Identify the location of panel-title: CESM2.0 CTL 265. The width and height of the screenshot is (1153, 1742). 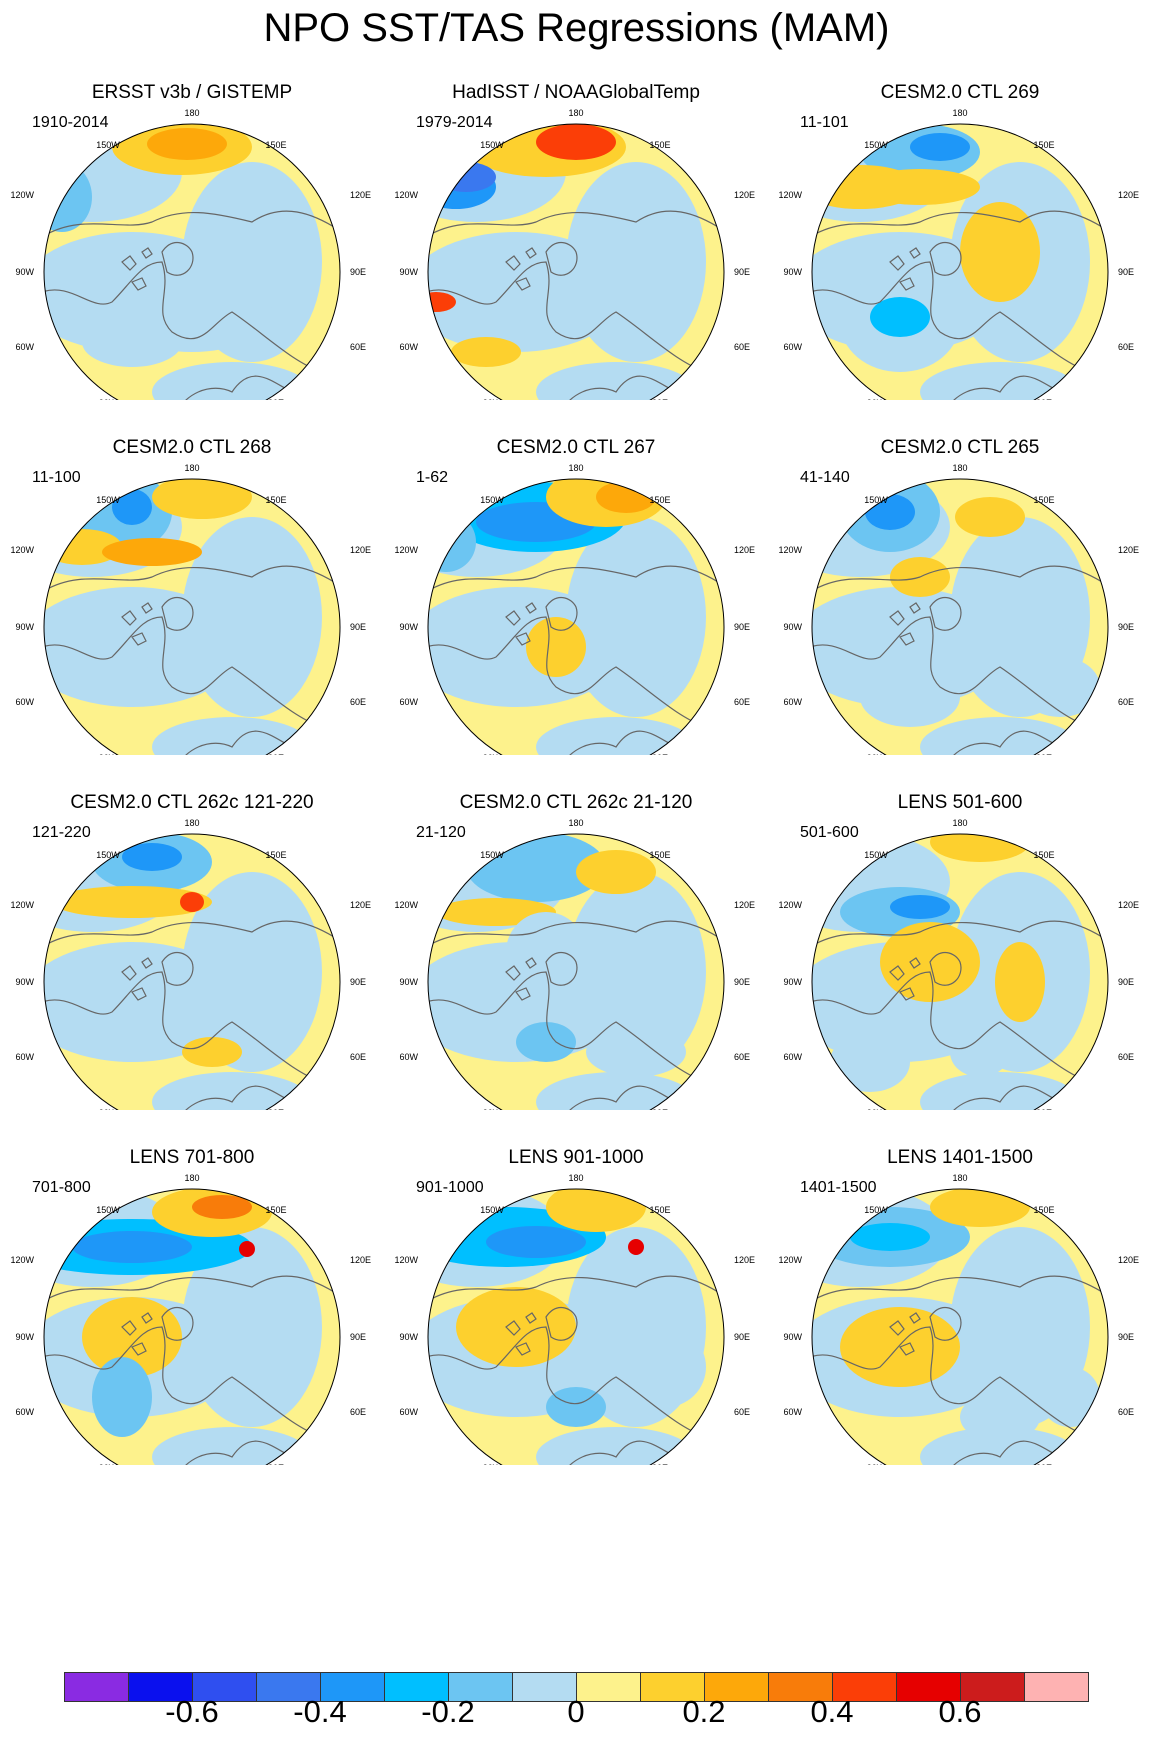
(960, 447).